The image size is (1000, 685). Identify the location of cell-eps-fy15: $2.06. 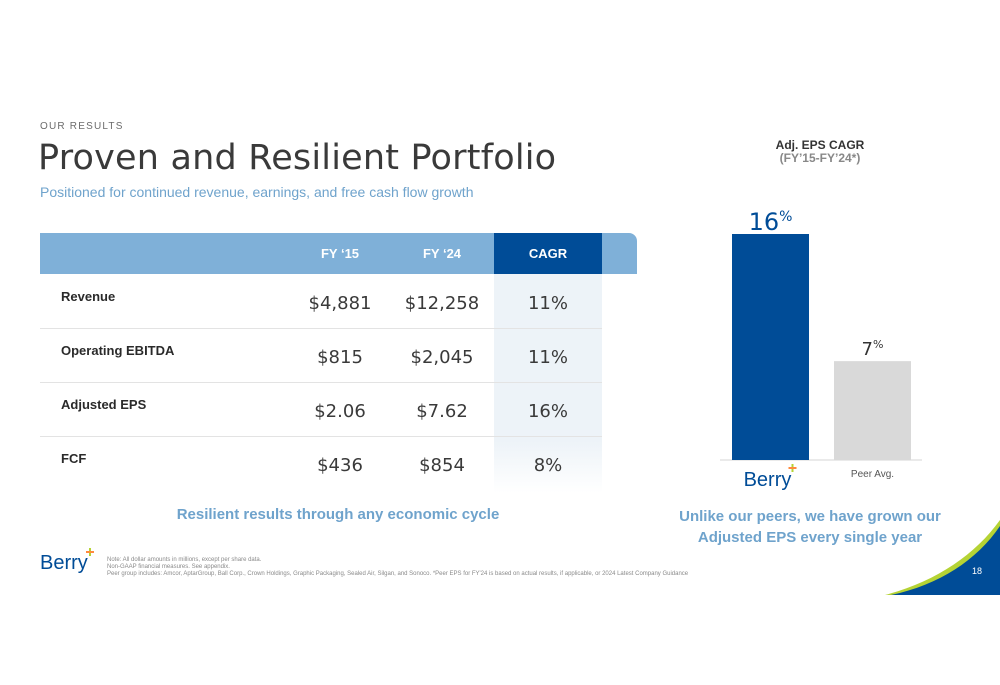
(340, 411).